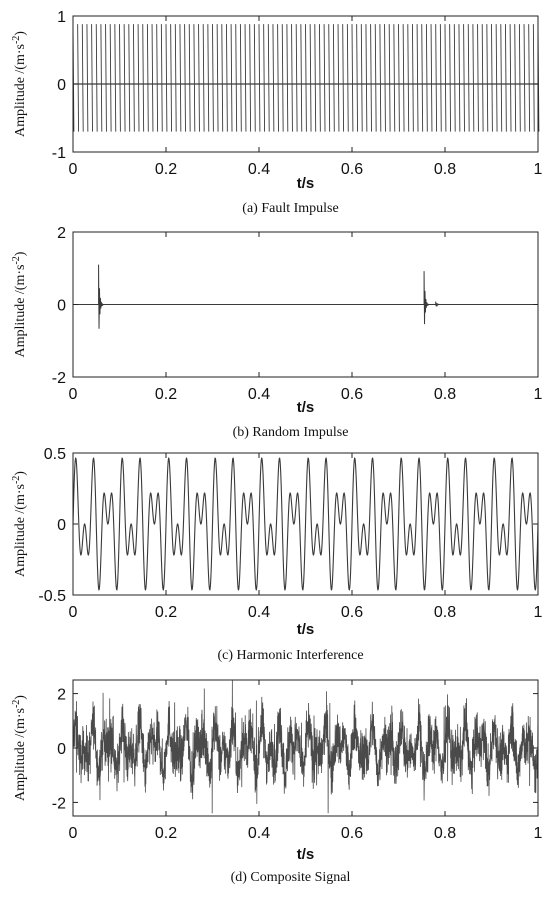 The width and height of the screenshot is (550, 900). I want to click on y-tick-label: 1, so click(61, 17).